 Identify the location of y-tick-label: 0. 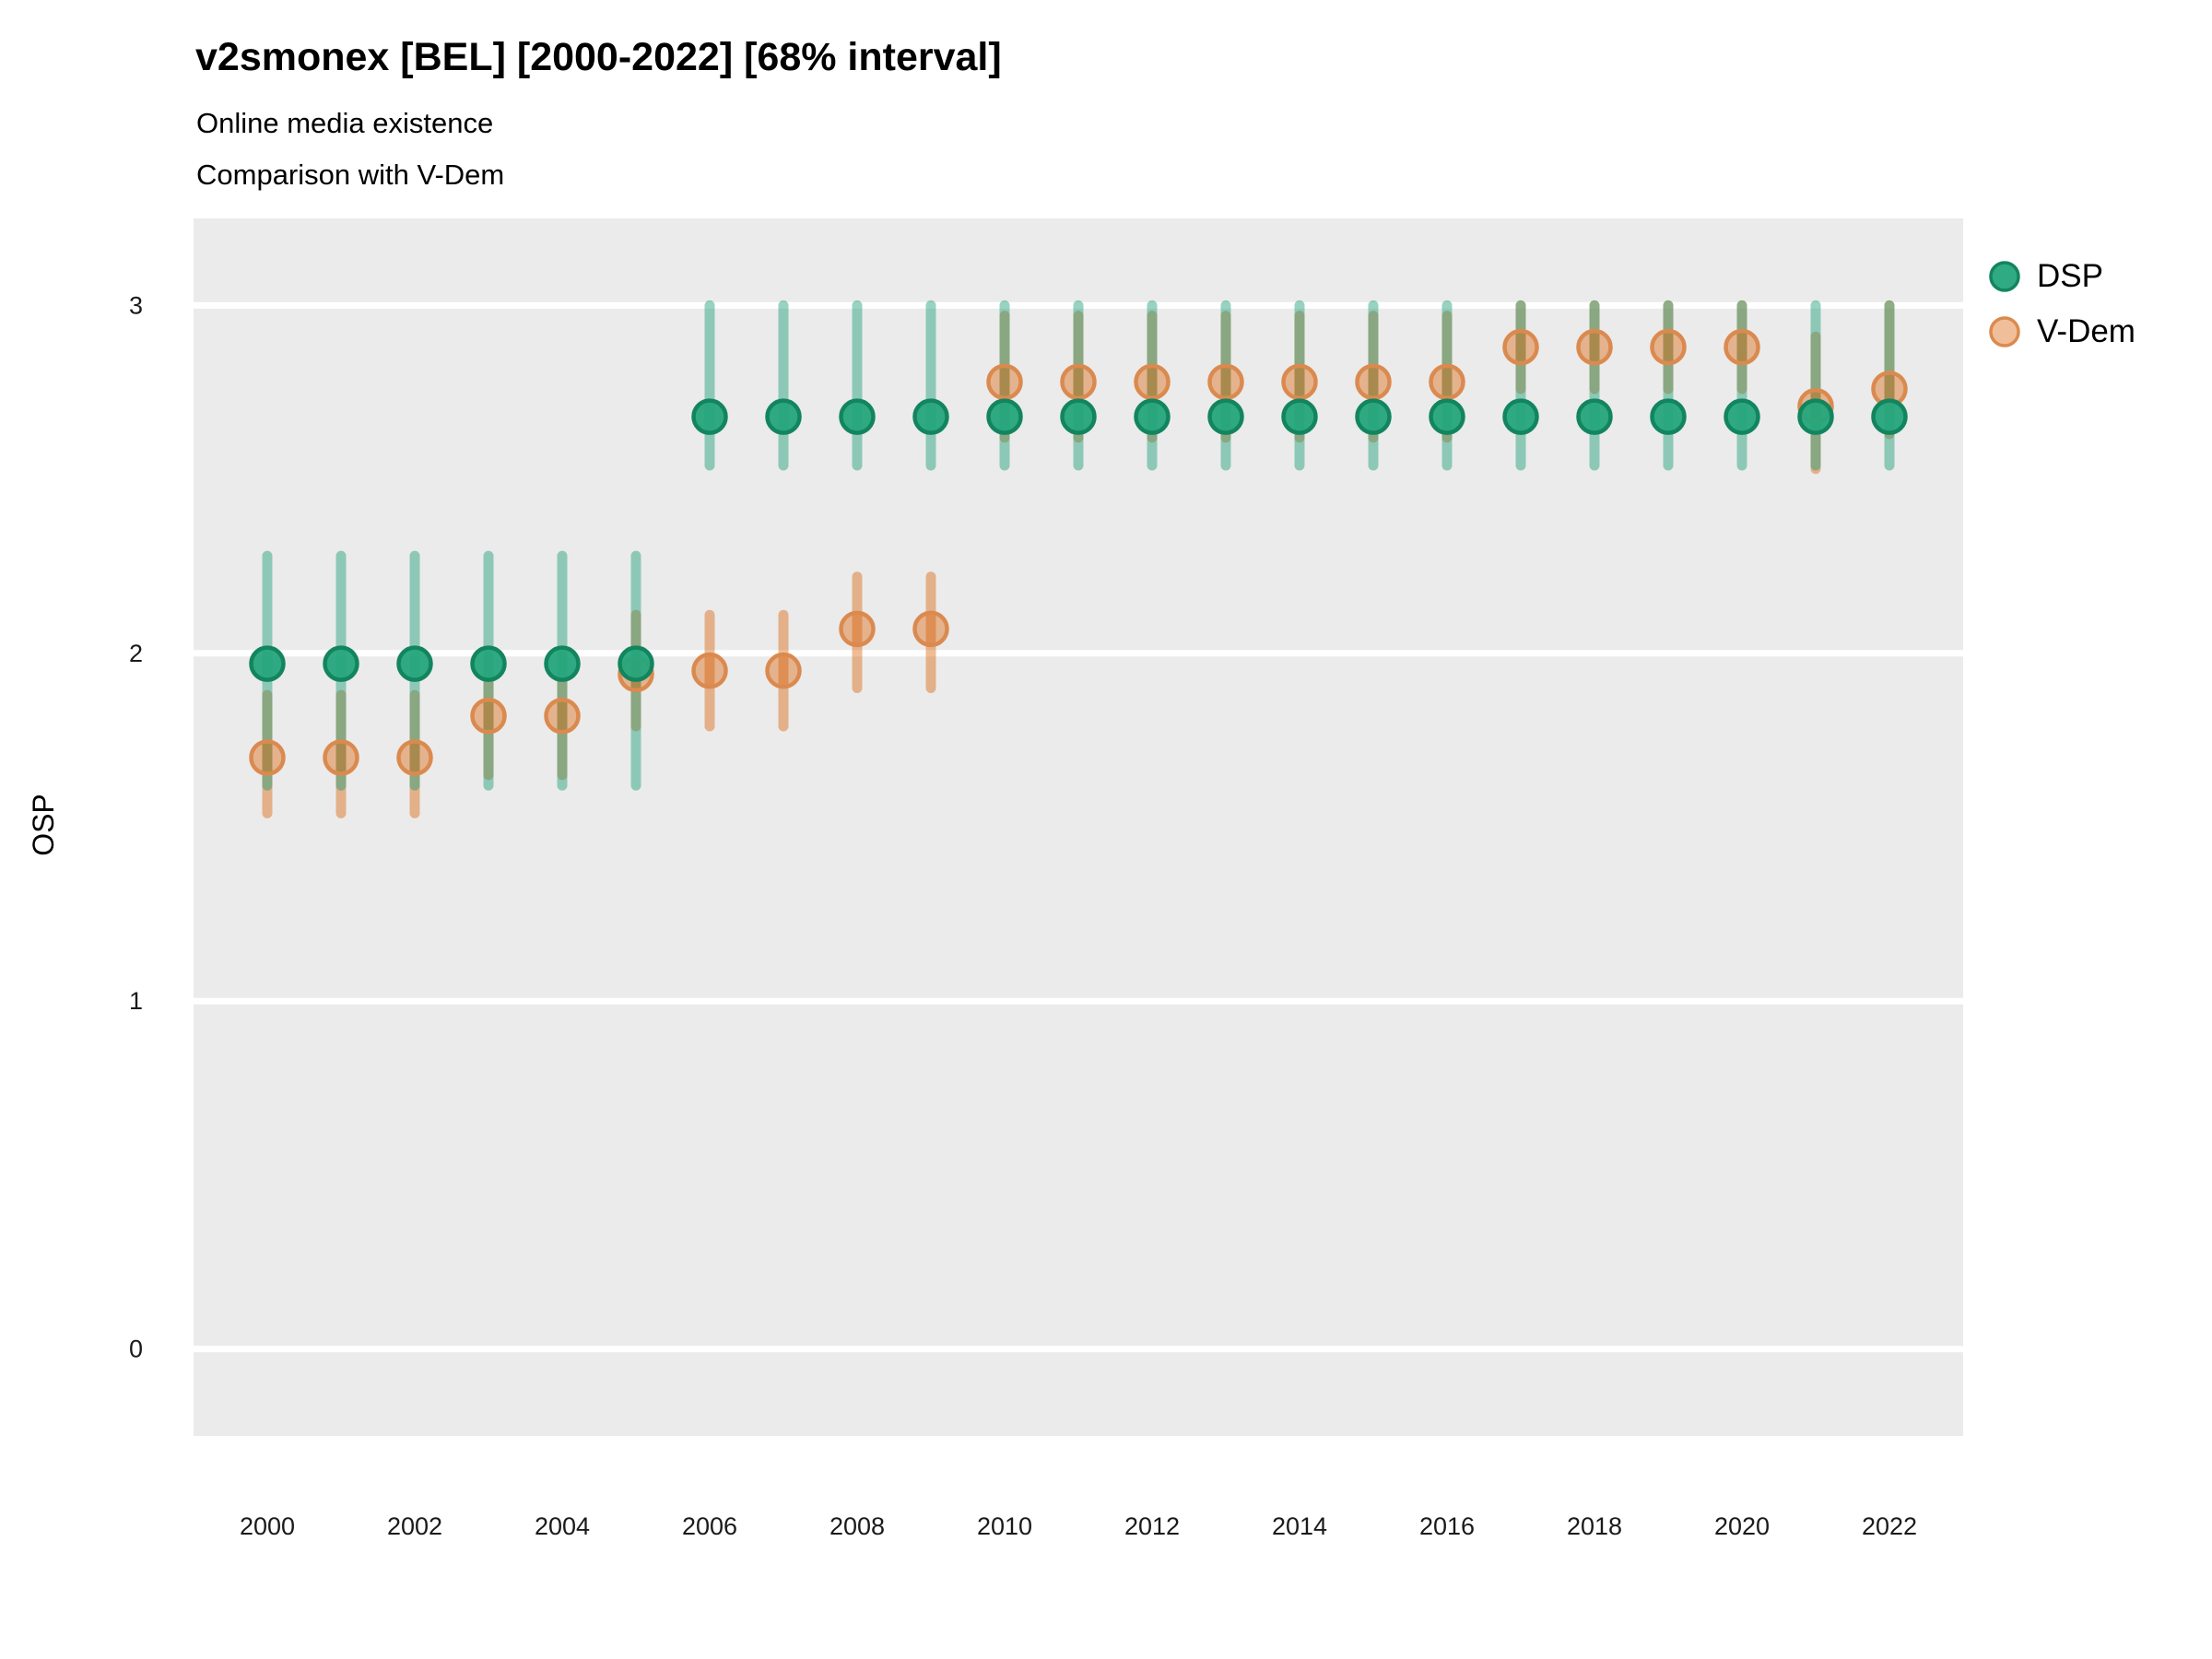
(136, 1349).